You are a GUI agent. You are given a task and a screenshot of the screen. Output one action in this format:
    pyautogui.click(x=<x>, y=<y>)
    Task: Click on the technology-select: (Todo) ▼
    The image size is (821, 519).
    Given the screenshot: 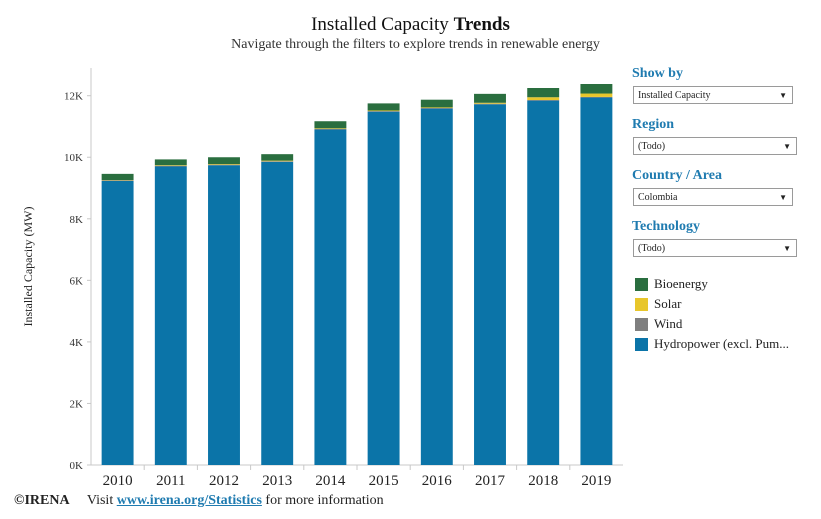 What is the action you would take?
    pyautogui.click(x=715, y=248)
    